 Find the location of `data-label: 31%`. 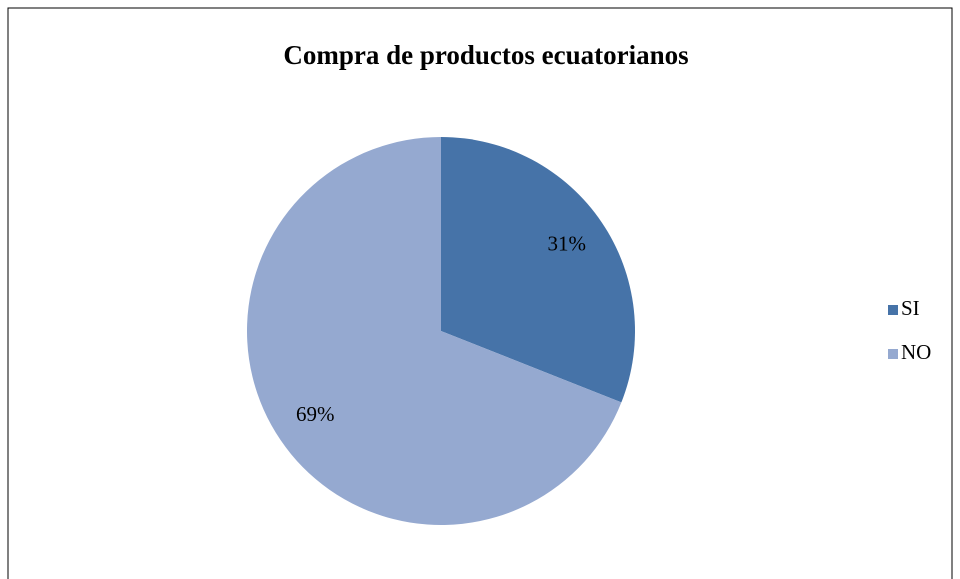

data-label: 31% is located at coordinates (566, 243).